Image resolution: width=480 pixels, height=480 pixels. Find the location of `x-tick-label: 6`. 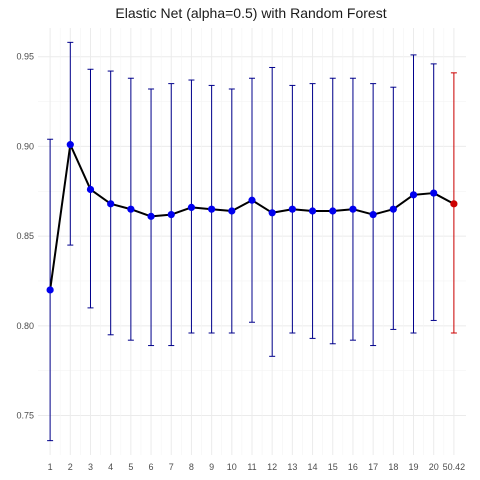

x-tick-label: 6 is located at coordinates (151, 467).